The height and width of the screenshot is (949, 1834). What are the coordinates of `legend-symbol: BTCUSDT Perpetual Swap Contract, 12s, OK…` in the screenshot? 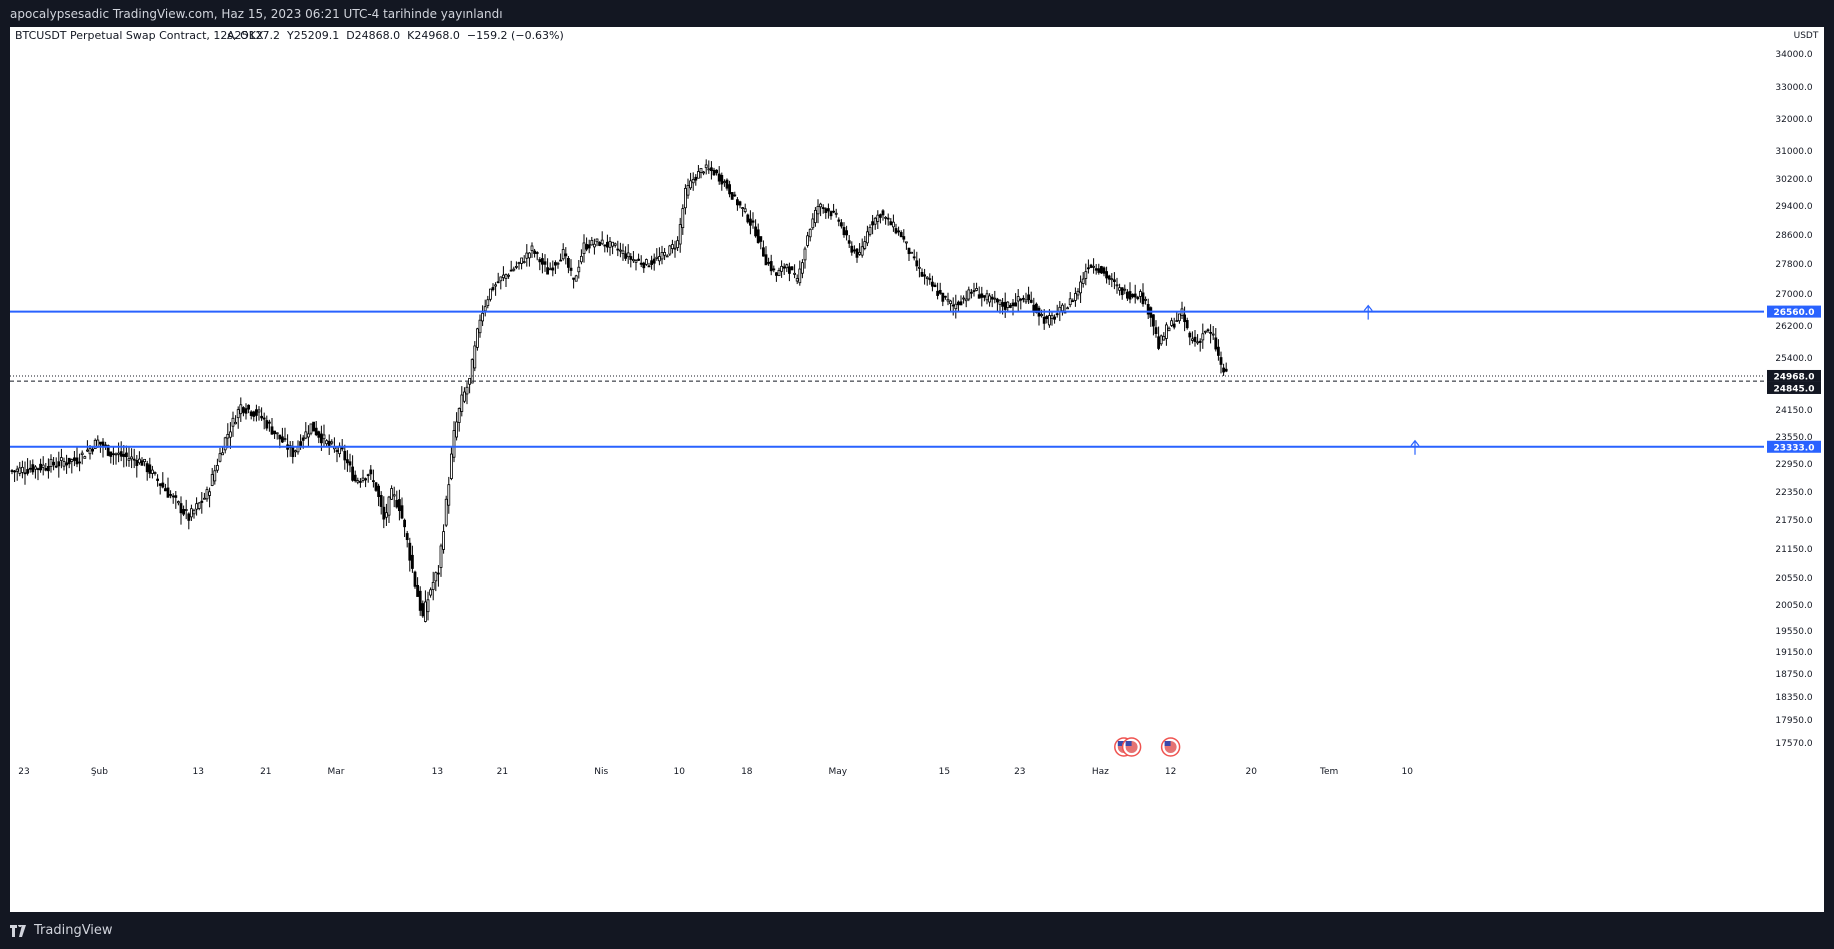 It's located at (139, 35).